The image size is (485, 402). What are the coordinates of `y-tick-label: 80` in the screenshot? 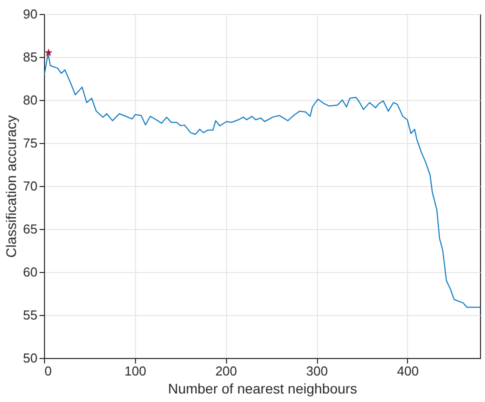 It's located at (30, 100).